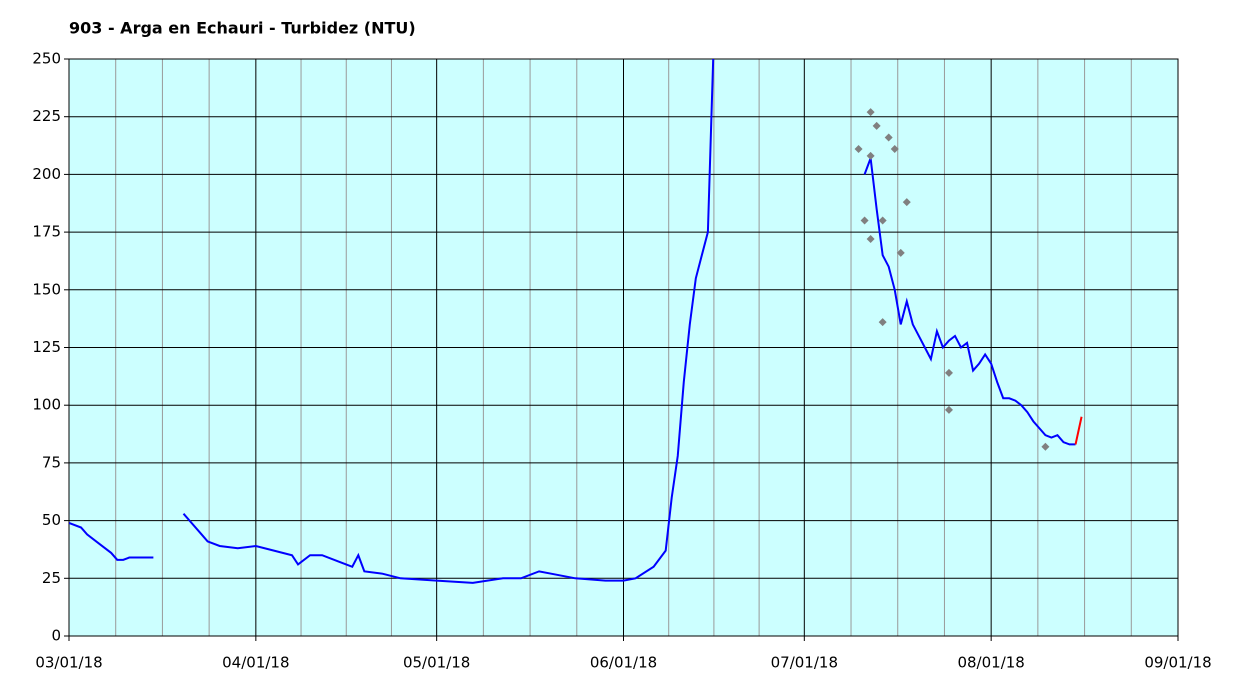 The height and width of the screenshot is (677, 1238). Describe the element at coordinates (804, 663) in the screenshot. I see `x-tick-label: 07/01/18` at that location.